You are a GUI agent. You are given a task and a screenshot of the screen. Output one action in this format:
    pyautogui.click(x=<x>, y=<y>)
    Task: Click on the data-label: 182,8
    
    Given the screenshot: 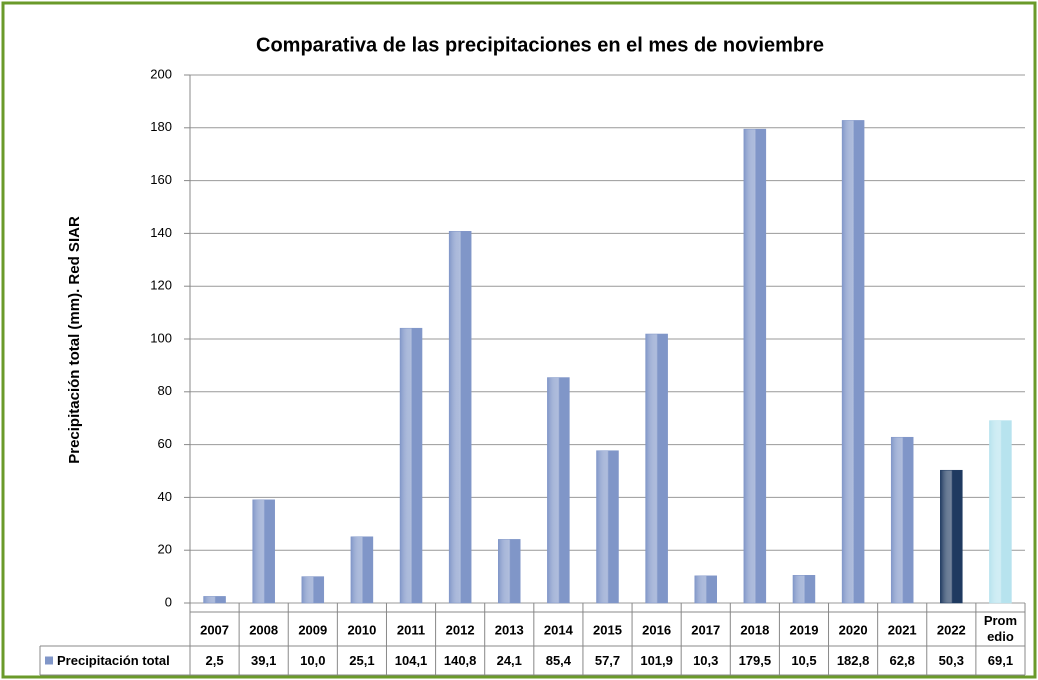 What is the action you would take?
    pyautogui.click(x=853, y=660)
    